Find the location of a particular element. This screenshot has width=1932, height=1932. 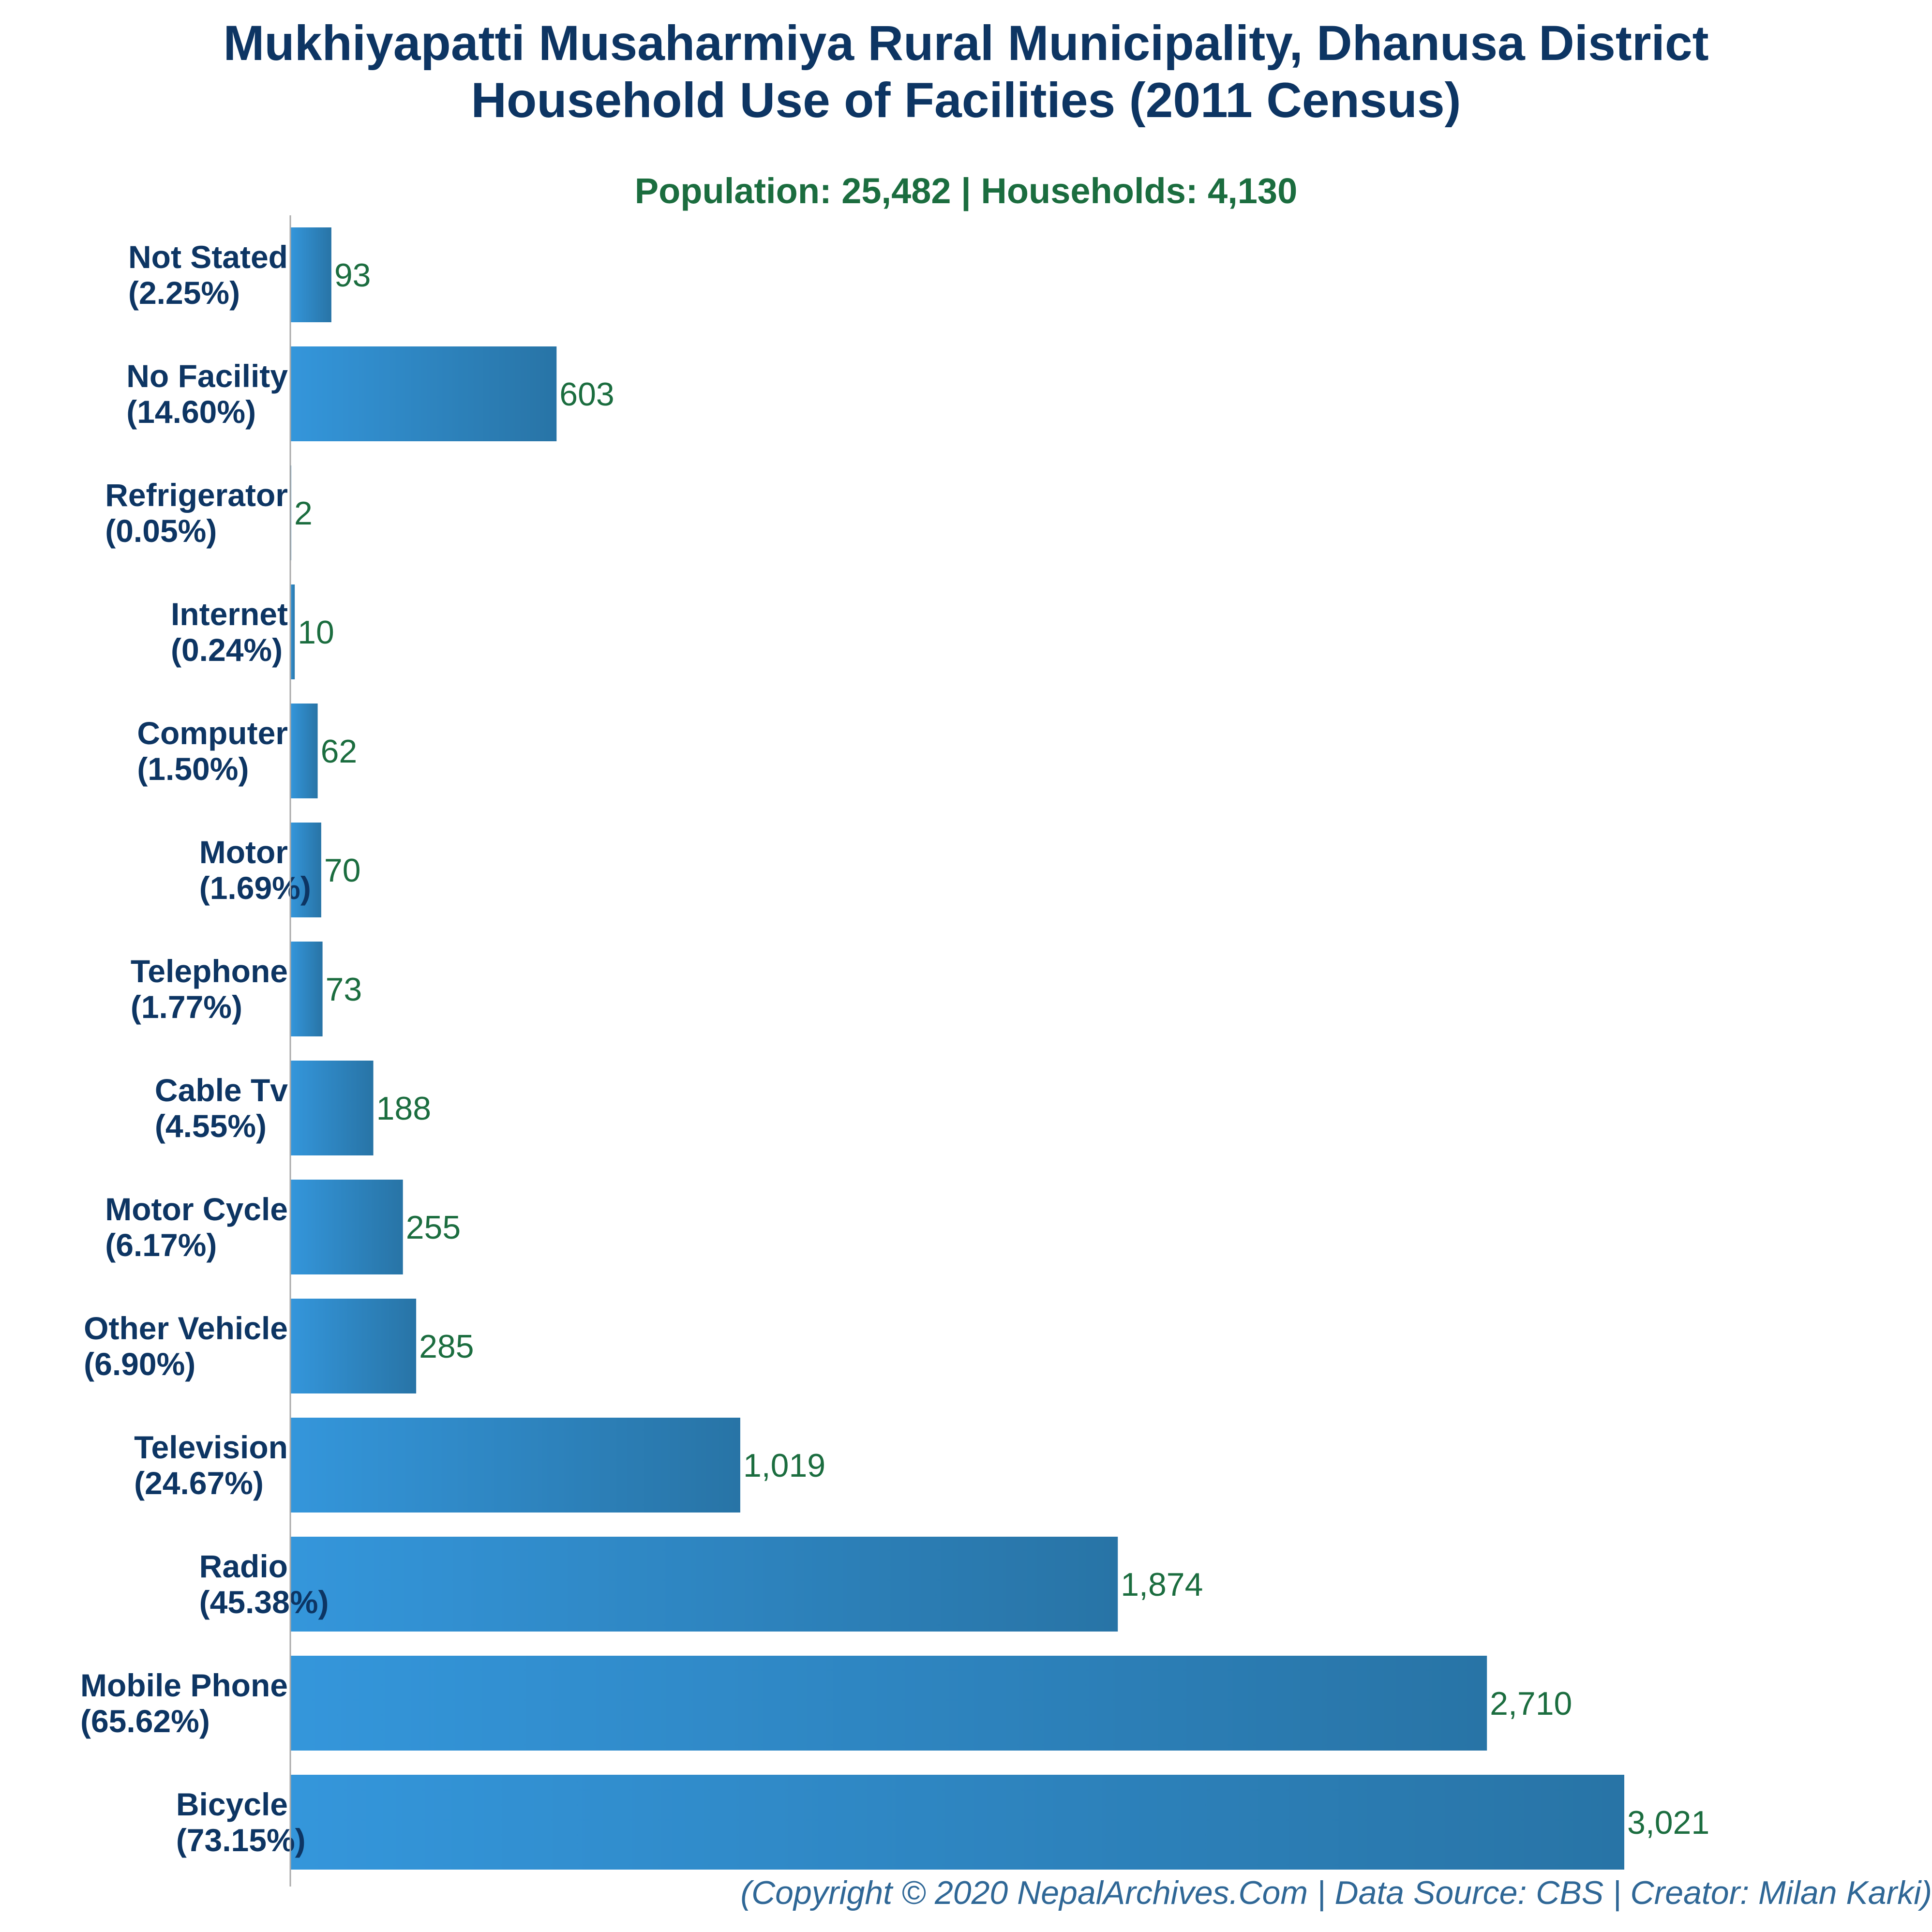

bar-group-motor-cycle: 255 Motor Cycle(6.17%) is located at coordinates (283, 1227).